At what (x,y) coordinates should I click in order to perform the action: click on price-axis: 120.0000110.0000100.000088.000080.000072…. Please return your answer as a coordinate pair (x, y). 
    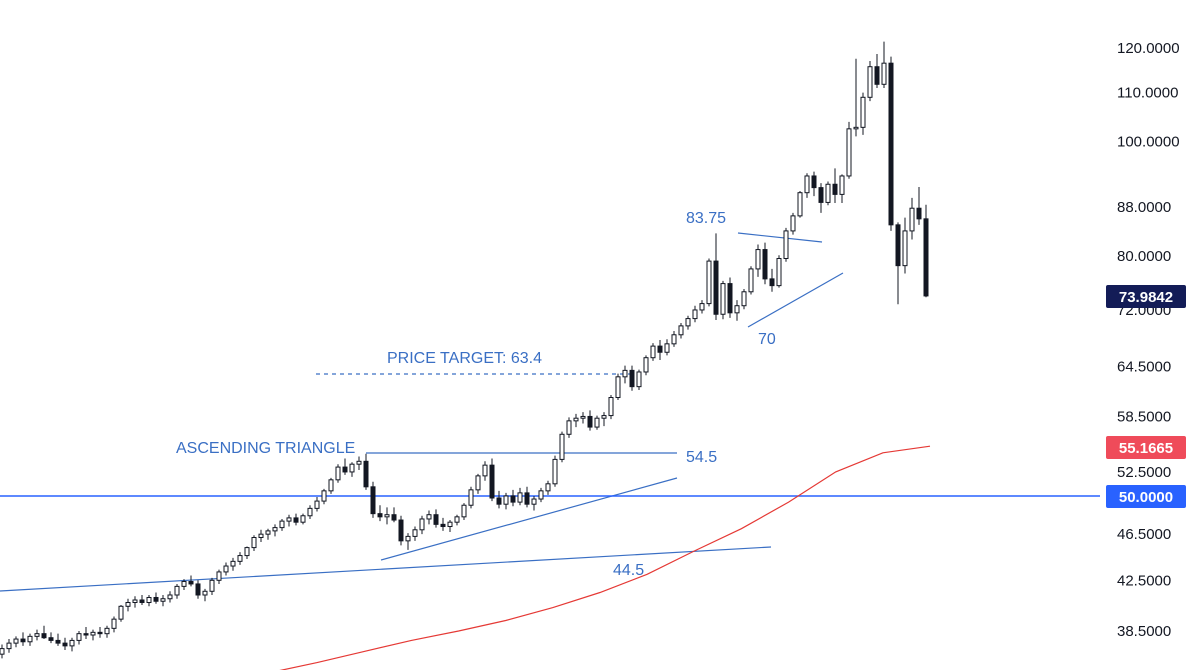
    Looking at the image, I should click on (1148, 340).